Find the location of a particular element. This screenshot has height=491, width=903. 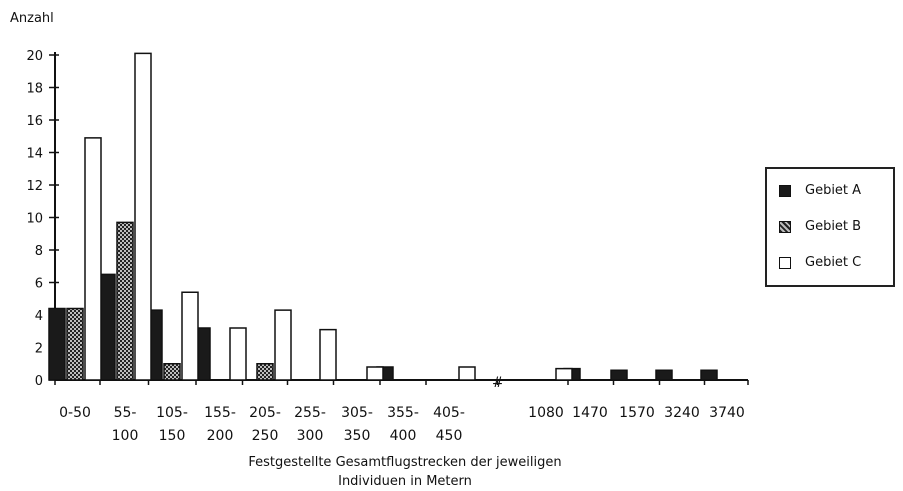

x-tick-label: 405- is located at coordinates (449, 413).